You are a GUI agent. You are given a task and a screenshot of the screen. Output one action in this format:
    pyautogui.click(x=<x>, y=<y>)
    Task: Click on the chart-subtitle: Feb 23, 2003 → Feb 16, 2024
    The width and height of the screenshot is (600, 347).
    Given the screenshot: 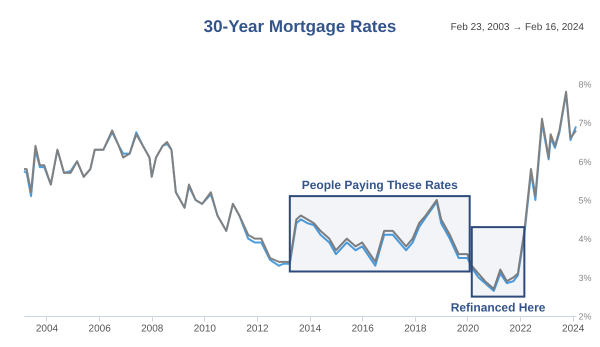 What is the action you would take?
    pyautogui.click(x=517, y=27)
    